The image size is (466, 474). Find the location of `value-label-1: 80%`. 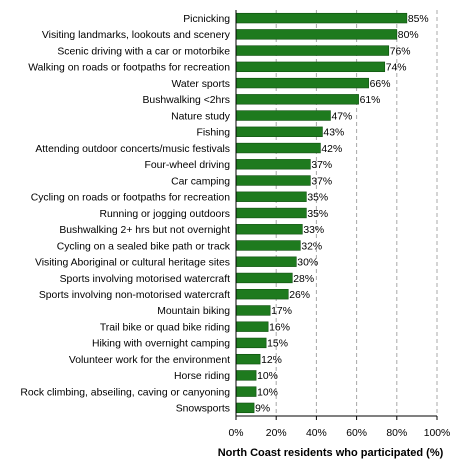

value-label-1: 80% is located at coordinates (408, 35).